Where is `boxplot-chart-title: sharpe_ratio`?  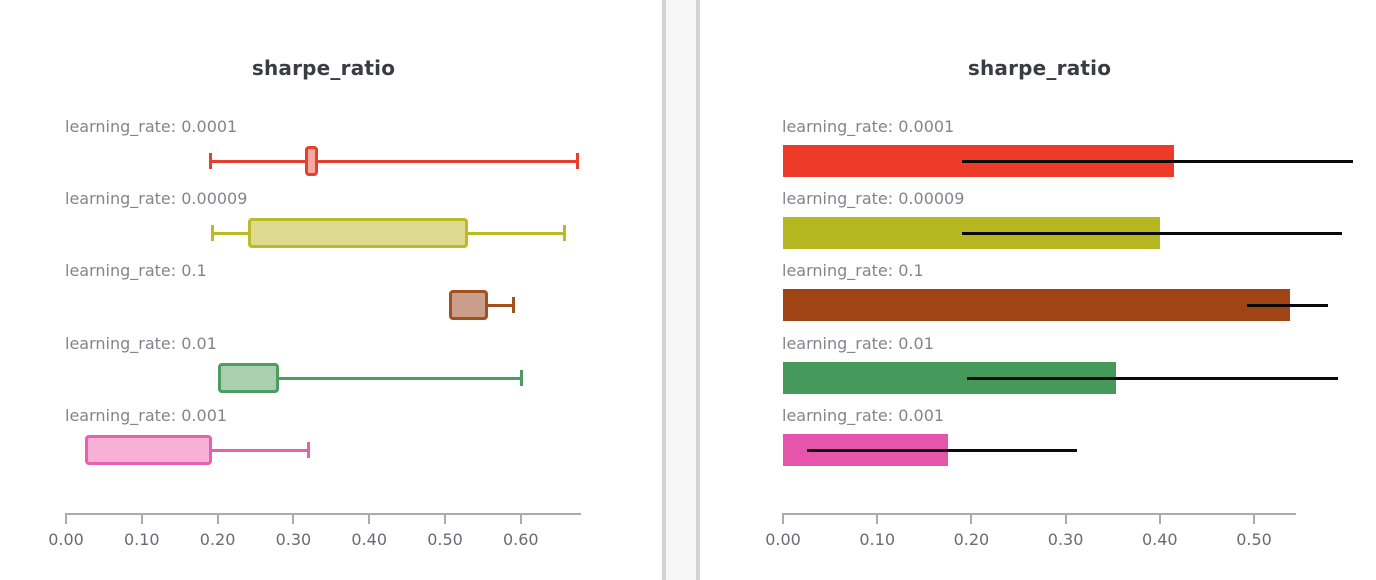 boxplot-chart-title: sharpe_ratio is located at coordinates (323, 68).